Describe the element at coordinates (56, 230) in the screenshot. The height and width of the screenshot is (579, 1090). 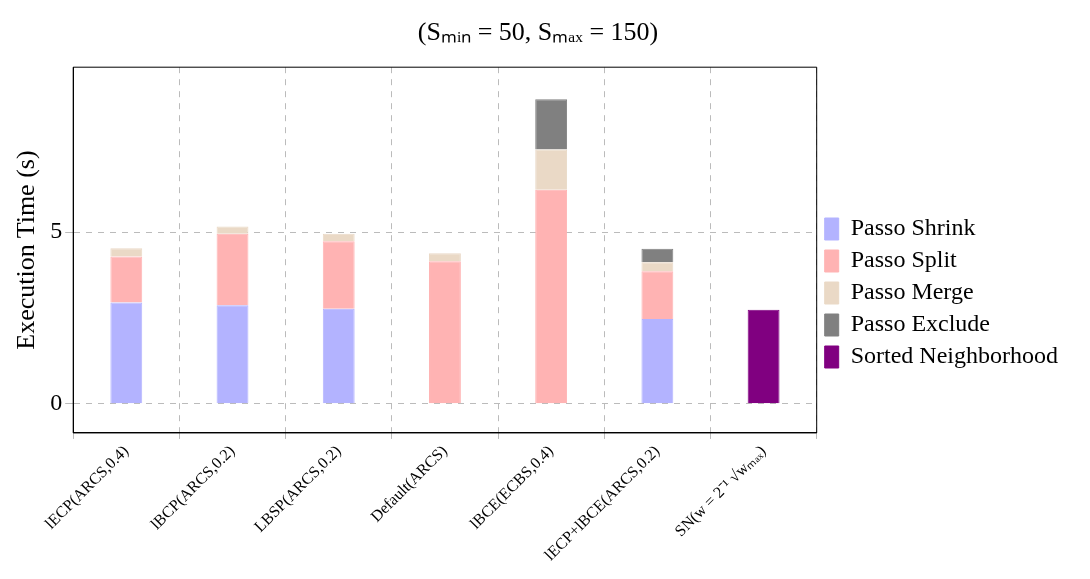
I see `y-tick-label: 5` at that location.